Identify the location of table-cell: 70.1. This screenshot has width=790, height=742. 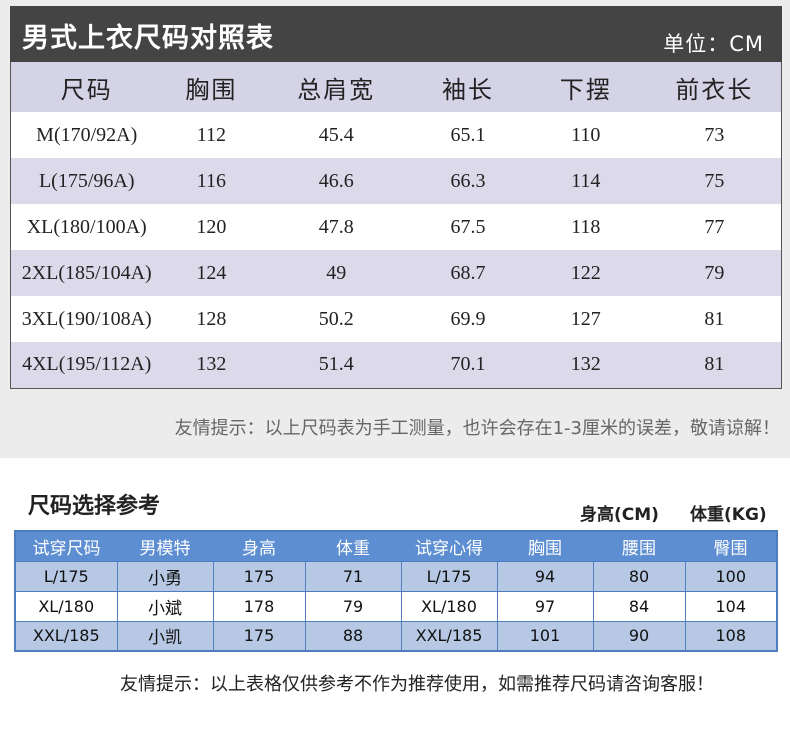
(468, 365).